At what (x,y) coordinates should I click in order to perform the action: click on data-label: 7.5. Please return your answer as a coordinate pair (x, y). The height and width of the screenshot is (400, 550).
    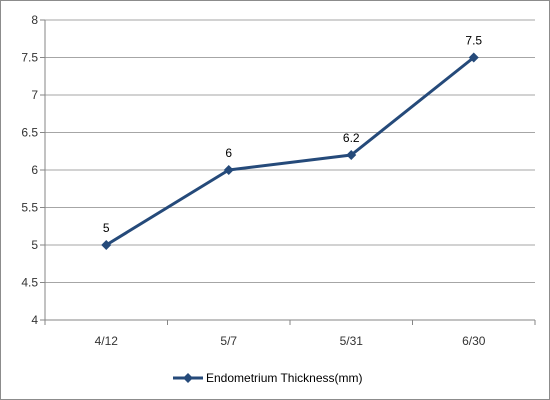
    Looking at the image, I should click on (473, 41).